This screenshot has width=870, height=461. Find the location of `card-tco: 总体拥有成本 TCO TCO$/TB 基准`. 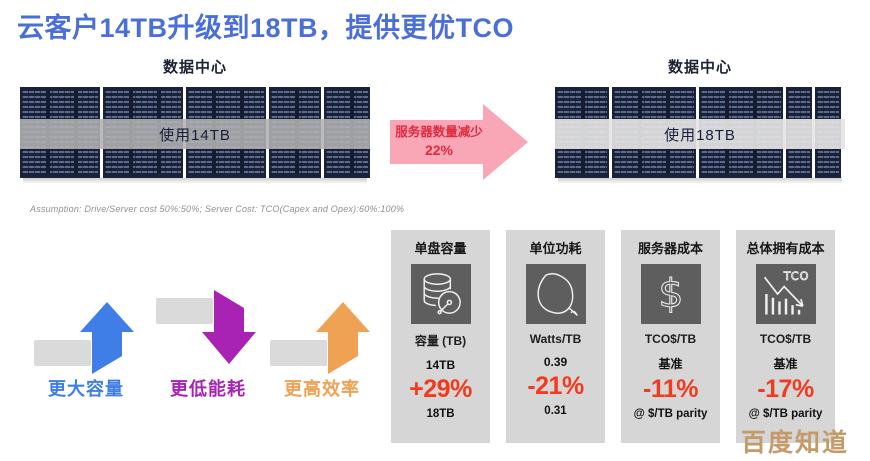

card-tco: 总体拥有成本 TCO TCO$/TB 基准 is located at coordinates (785, 336).